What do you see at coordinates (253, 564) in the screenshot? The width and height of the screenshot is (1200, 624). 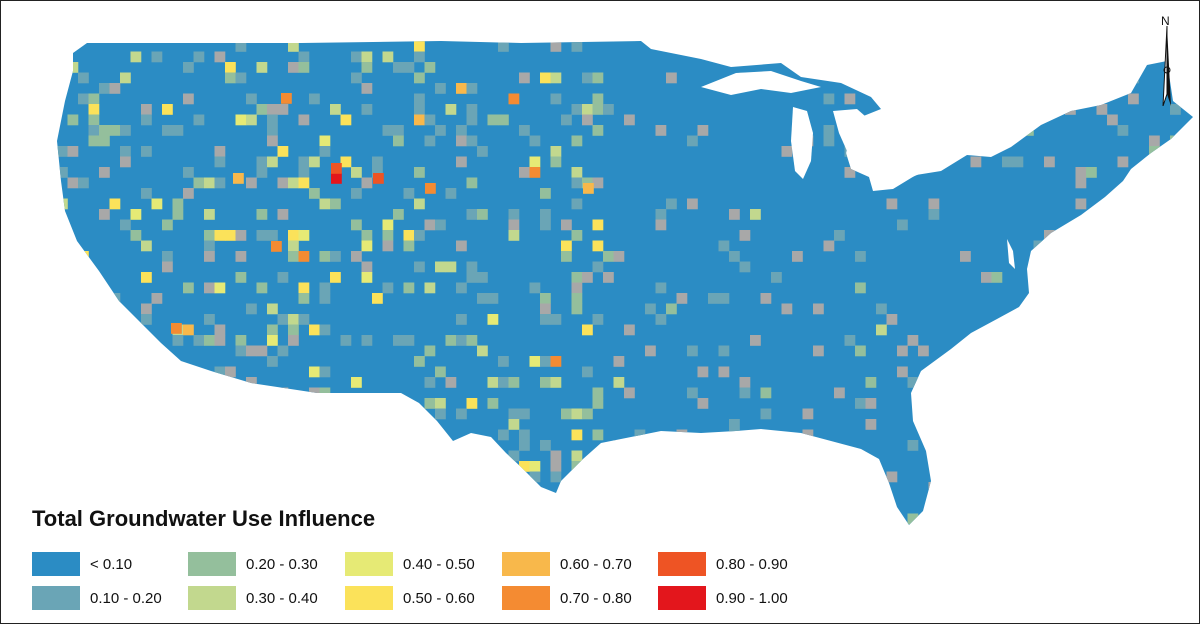 I see `legend-item: 0.20 - 0.30` at bounding box center [253, 564].